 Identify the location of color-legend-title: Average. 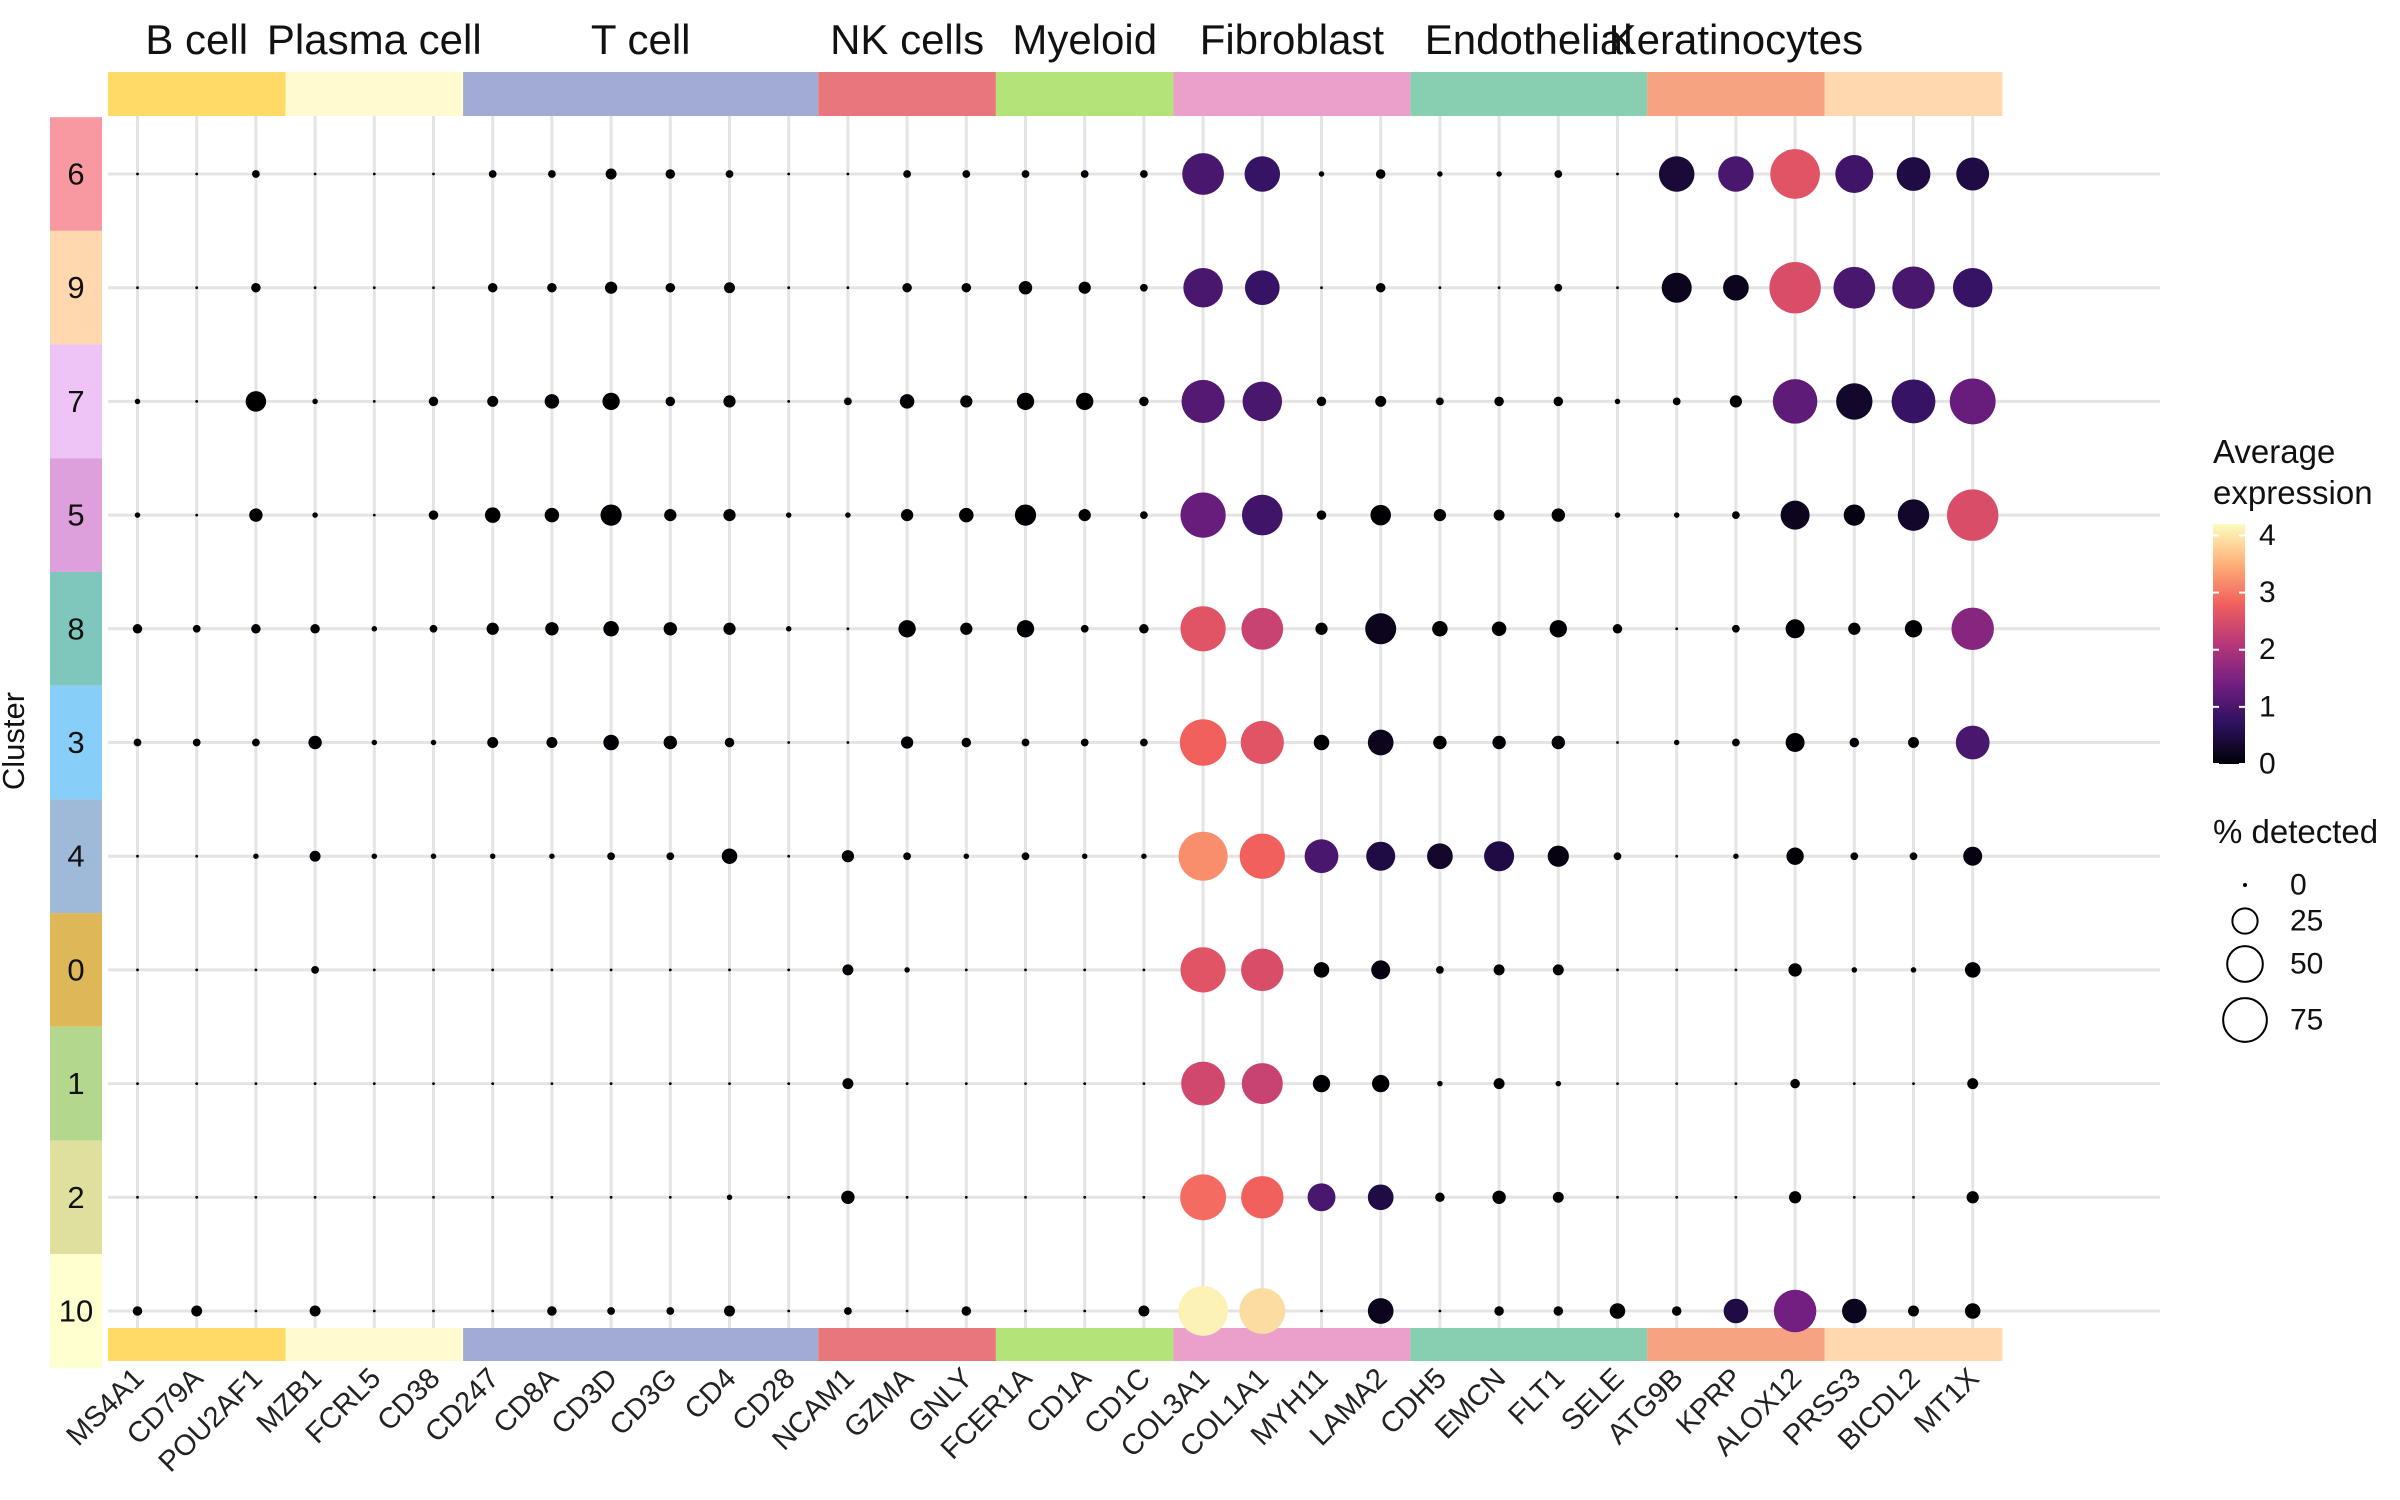
(2274, 451).